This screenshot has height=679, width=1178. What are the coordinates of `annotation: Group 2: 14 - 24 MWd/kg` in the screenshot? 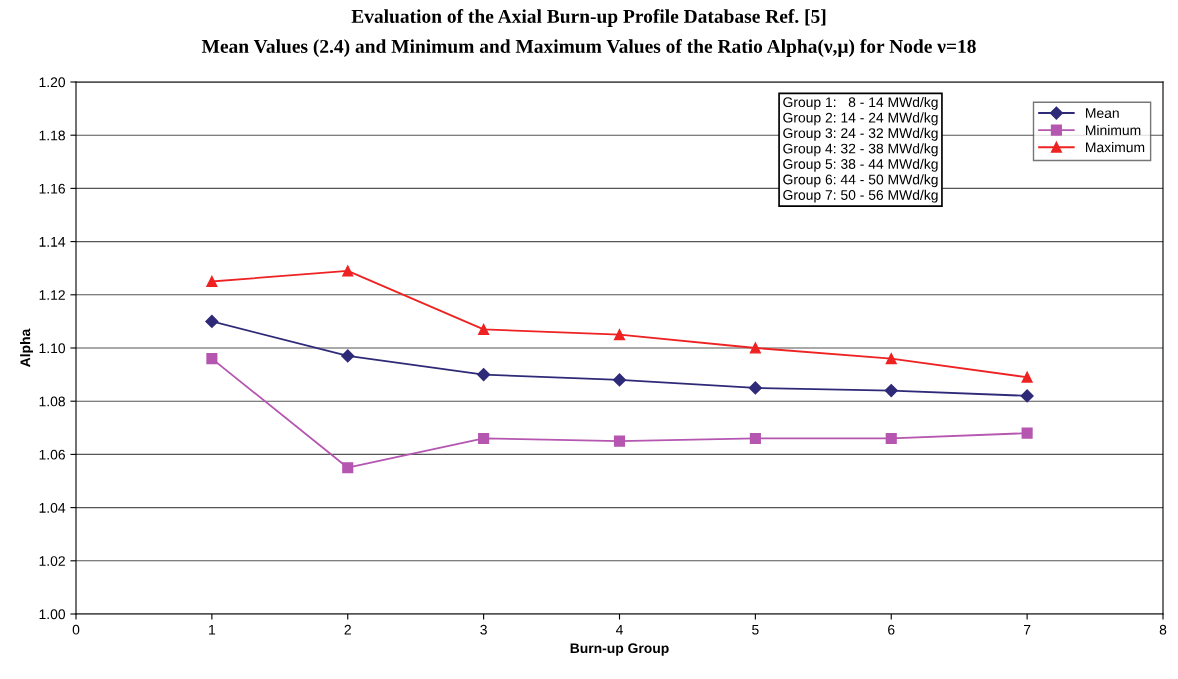 It's located at (860, 119).